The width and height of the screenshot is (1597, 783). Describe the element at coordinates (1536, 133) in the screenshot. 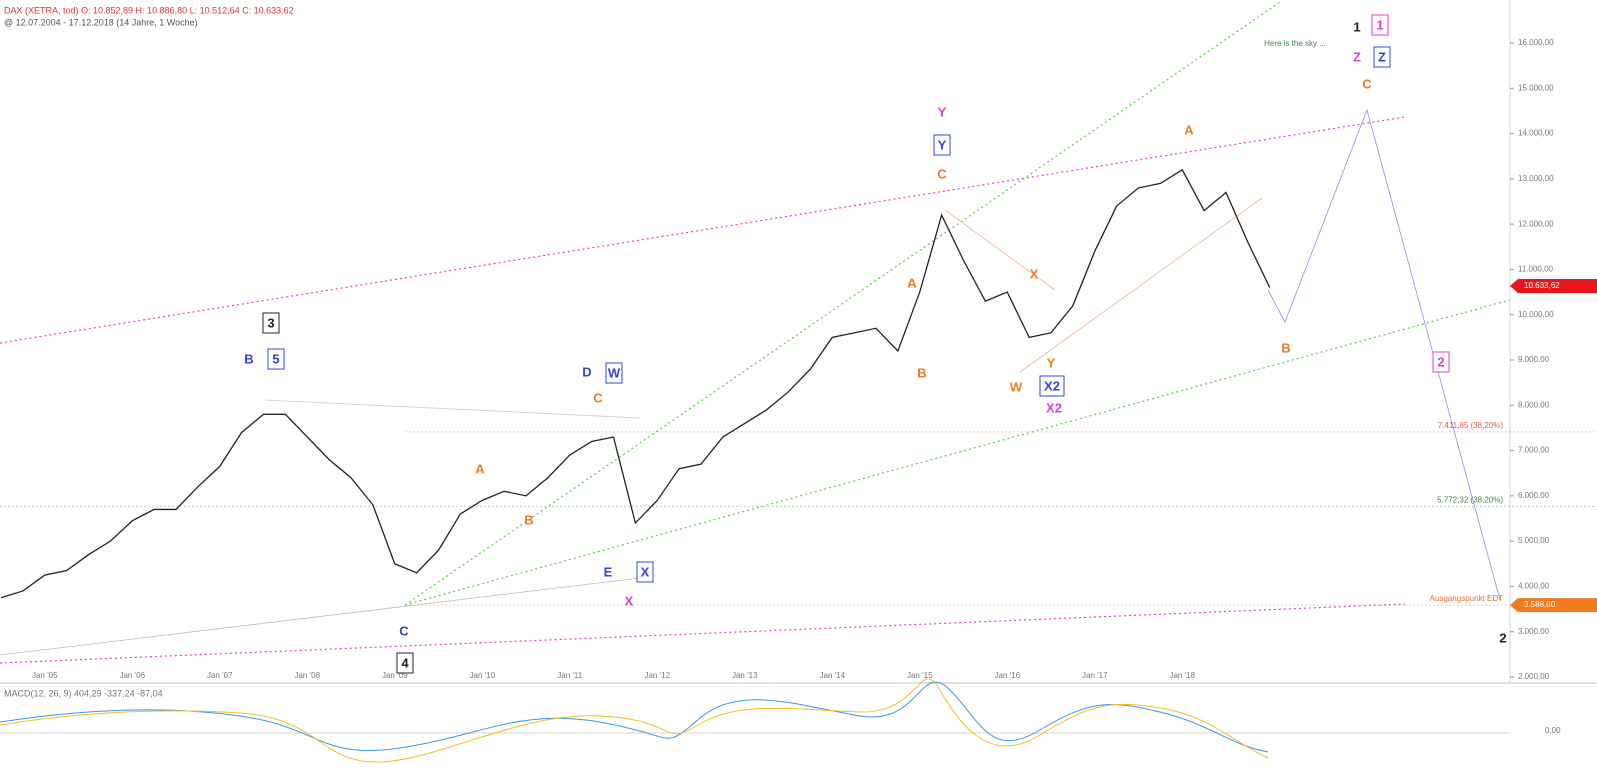

I see `y-tick-label: 14.000,00` at that location.